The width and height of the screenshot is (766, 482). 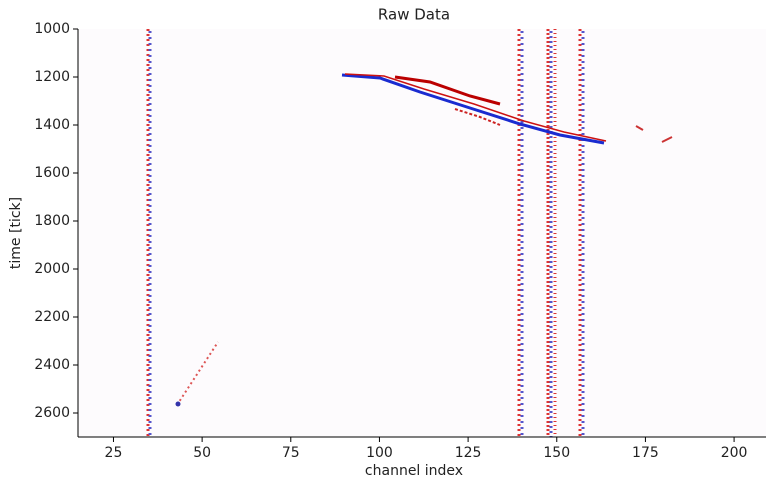 I want to click on x-tick-label: 50, so click(x=202, y=453).